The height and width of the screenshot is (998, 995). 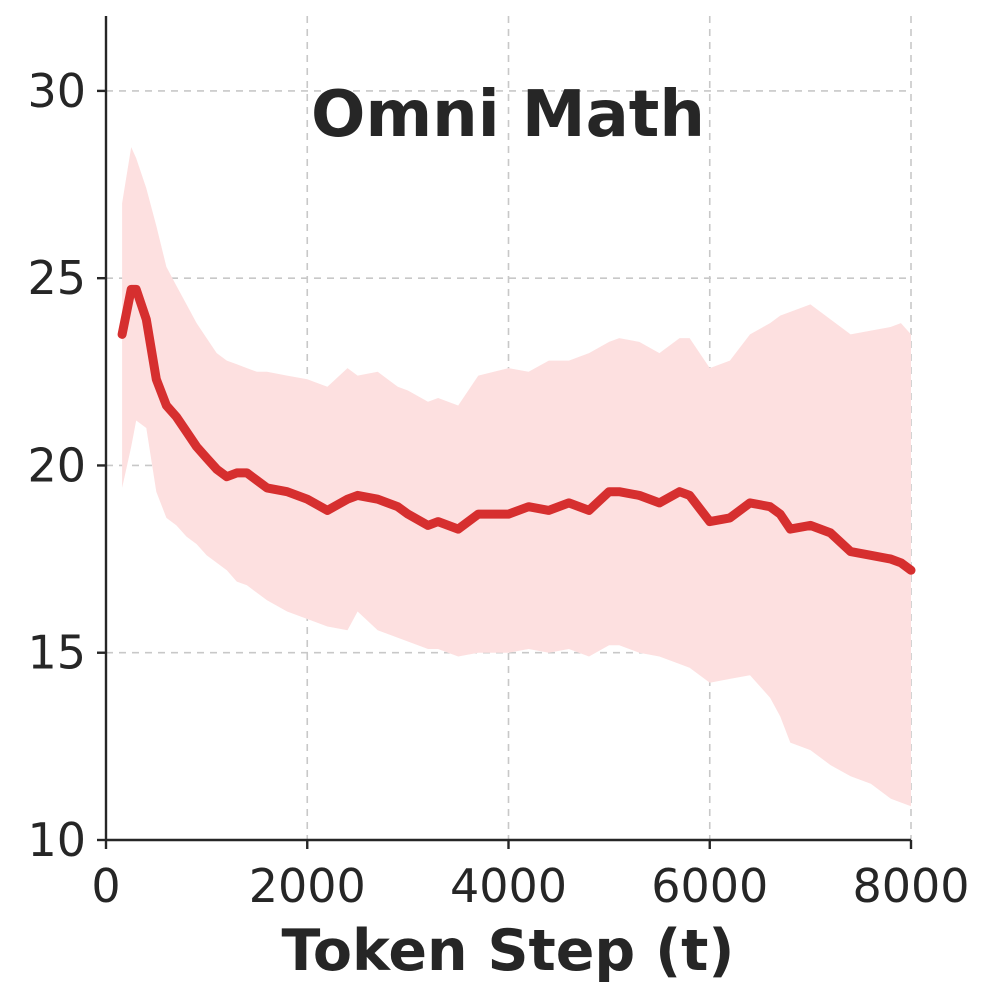 I want to click on x-tick-label: 6000, so click(x=709, y=886).